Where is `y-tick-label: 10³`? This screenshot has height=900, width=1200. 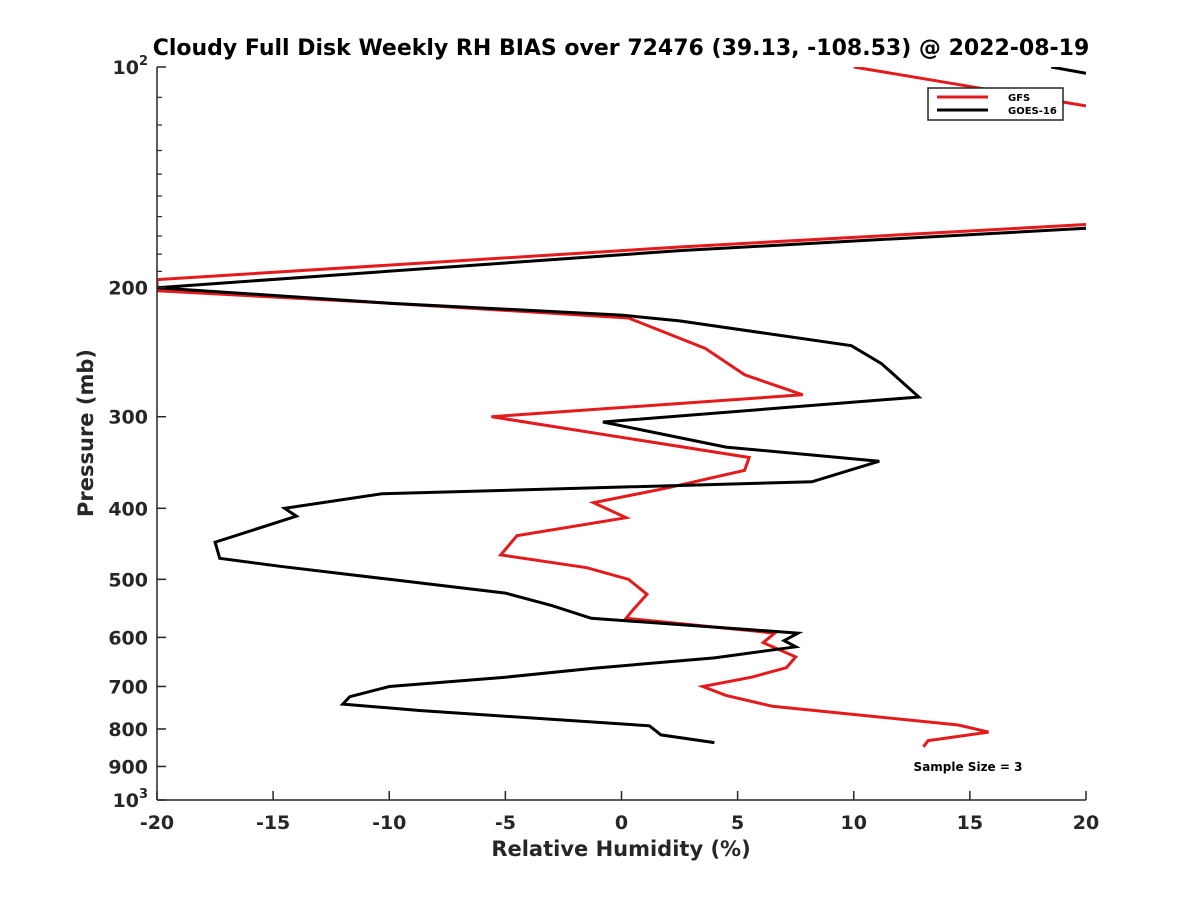 y-tick-label: 10³ is located at coordinates (131, 799).